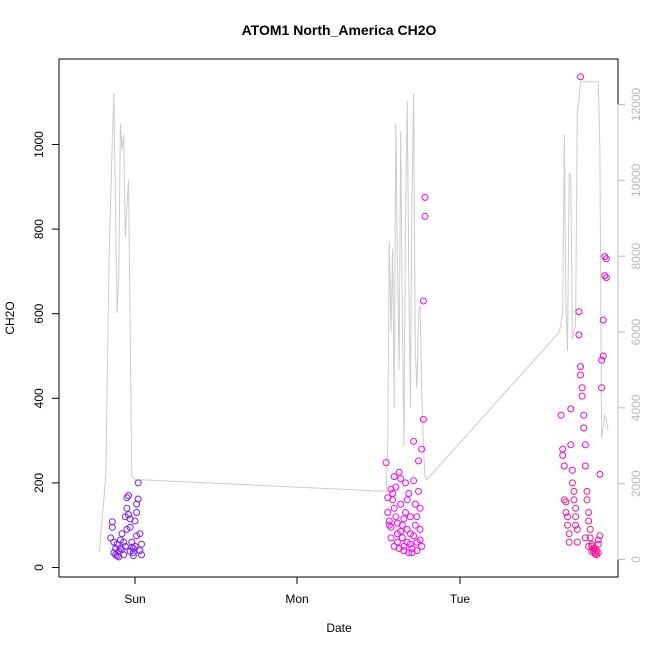  I want to click on x-tick-label: Sun, so click(134, 599).